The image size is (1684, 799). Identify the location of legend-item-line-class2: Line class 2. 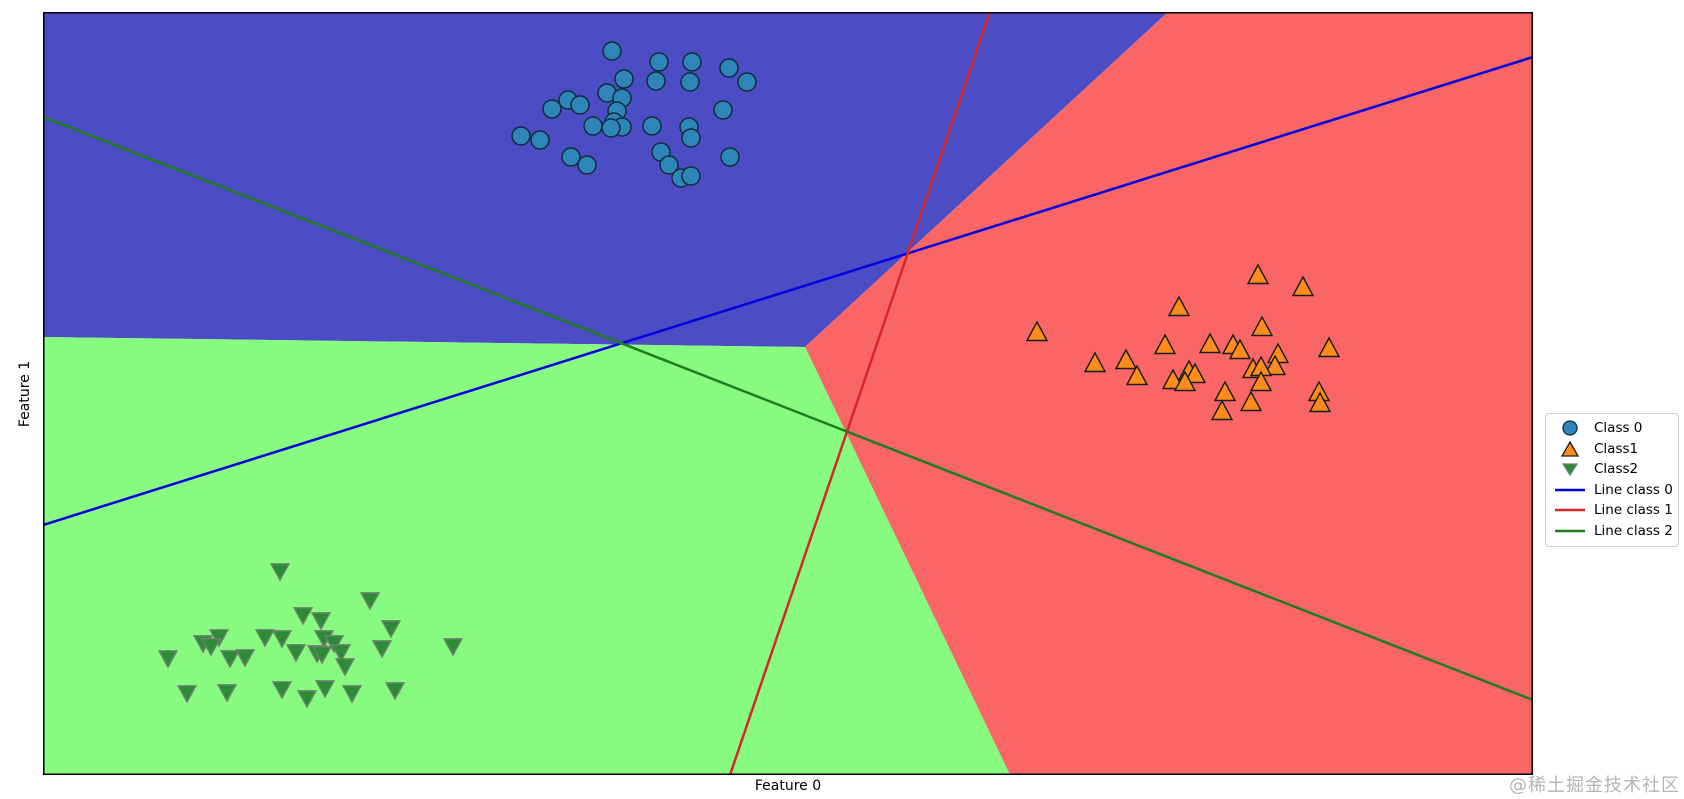
(1612, 531).